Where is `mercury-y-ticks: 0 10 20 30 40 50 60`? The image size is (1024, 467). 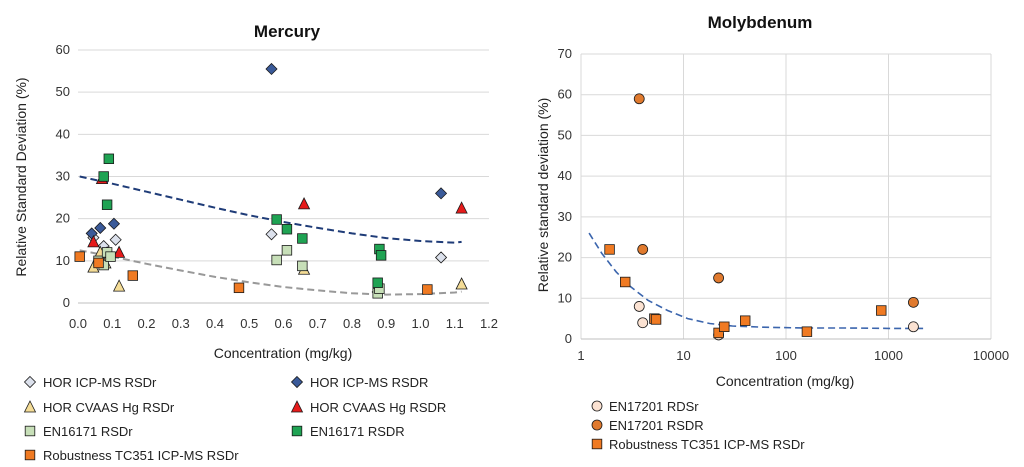 mercury-y-ticks: 0 10 20 30 40 50 60 is located at coordinates (63, 176).